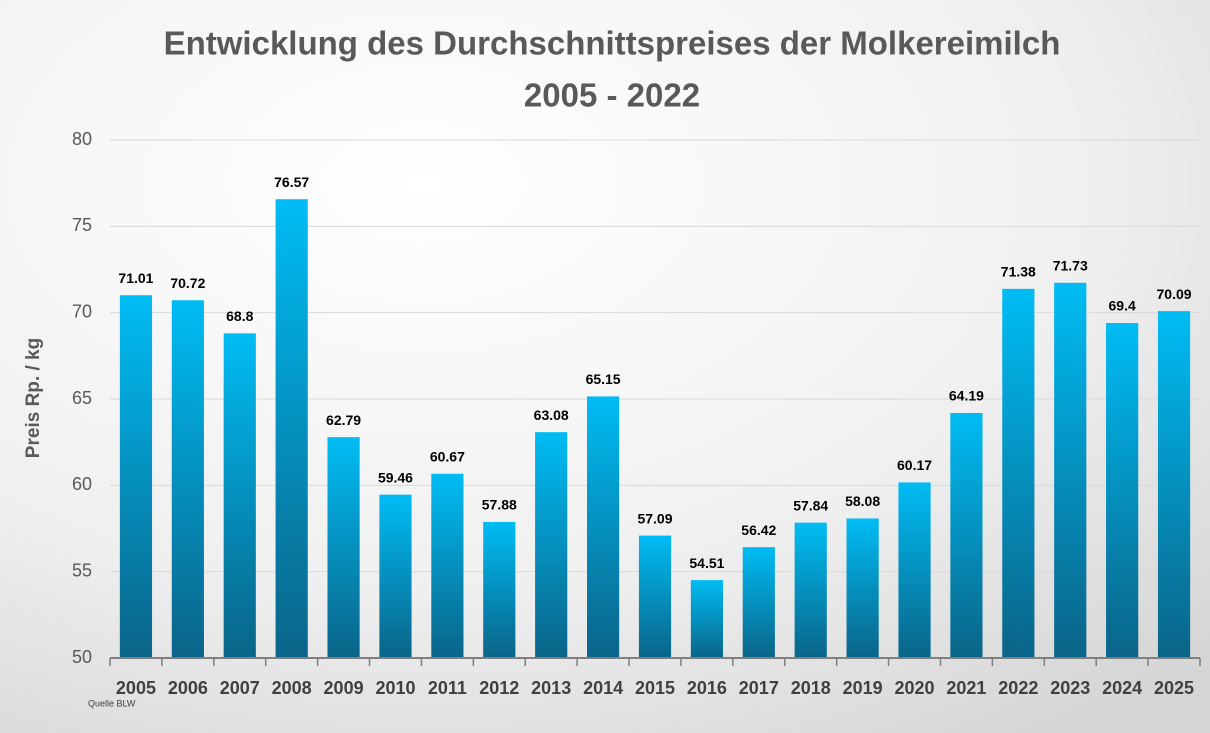  I want to click on x-tick-label: 2015, so click(655, 688).